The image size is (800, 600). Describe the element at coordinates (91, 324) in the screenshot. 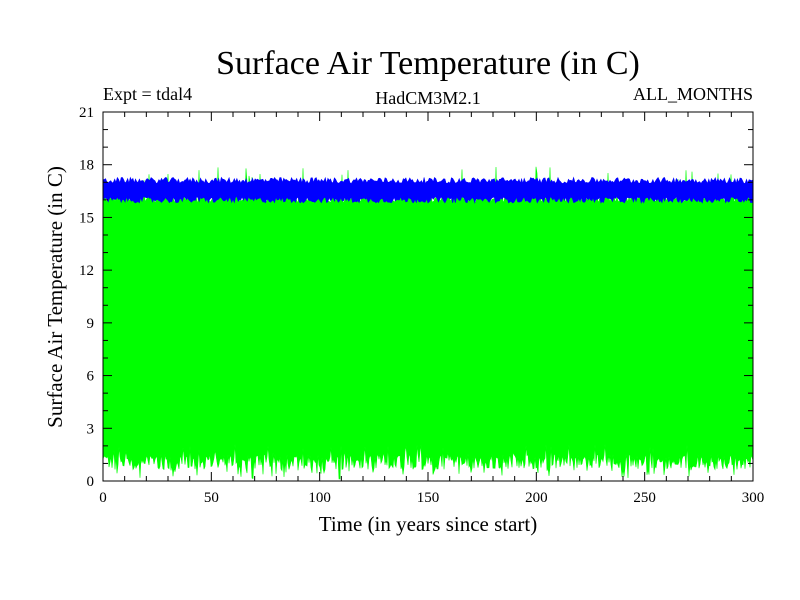

I see `y-tick-label: 9` at that location.